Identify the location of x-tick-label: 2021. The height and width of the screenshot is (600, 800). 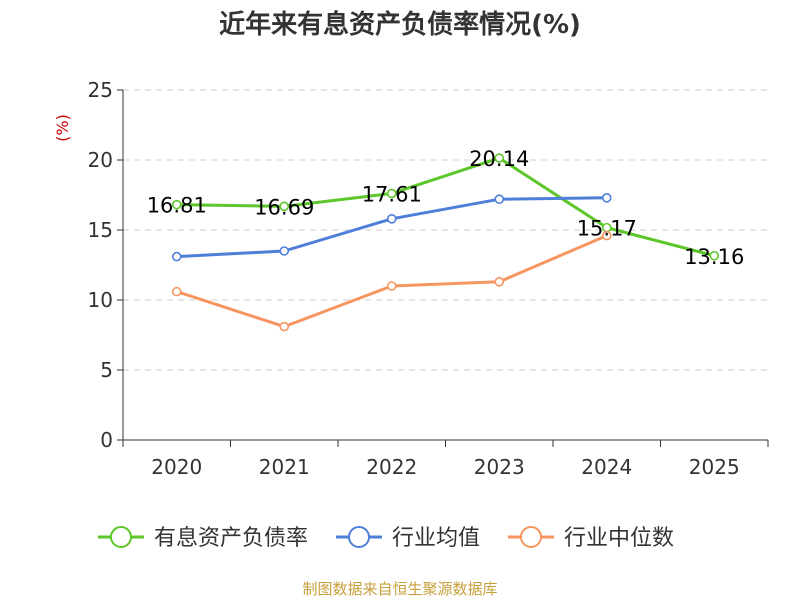
(284, 467).